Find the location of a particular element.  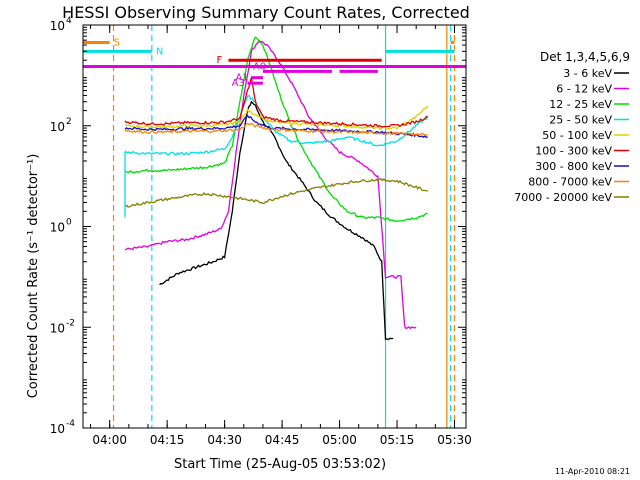

legend-entry-label: 6 - 12 keV is located at coordinates (584, 89).